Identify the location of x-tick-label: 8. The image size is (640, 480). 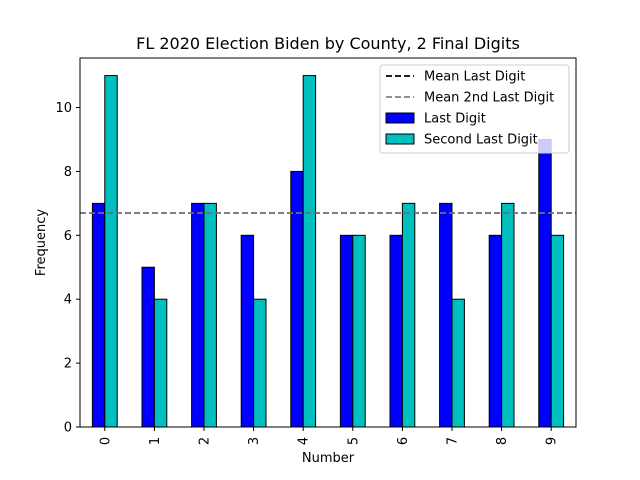
(502, 441).